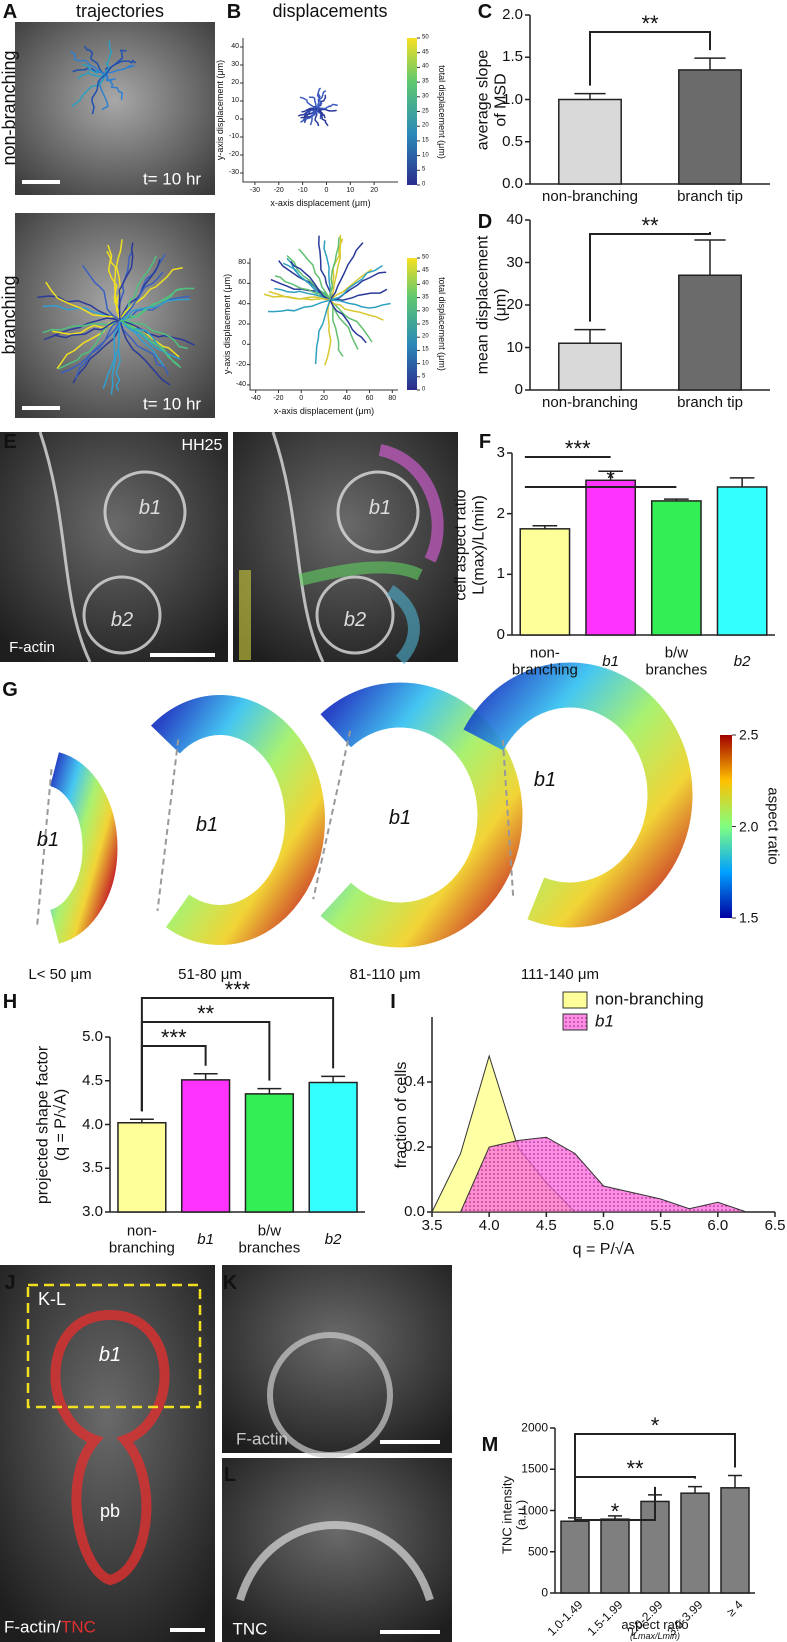 The width and height of the screenshot is (787, 1642). What do you see at coordinates (710, 402) in the screenshot?
I see `x-tick-label: branch tip` at bounding box center [710, 402].